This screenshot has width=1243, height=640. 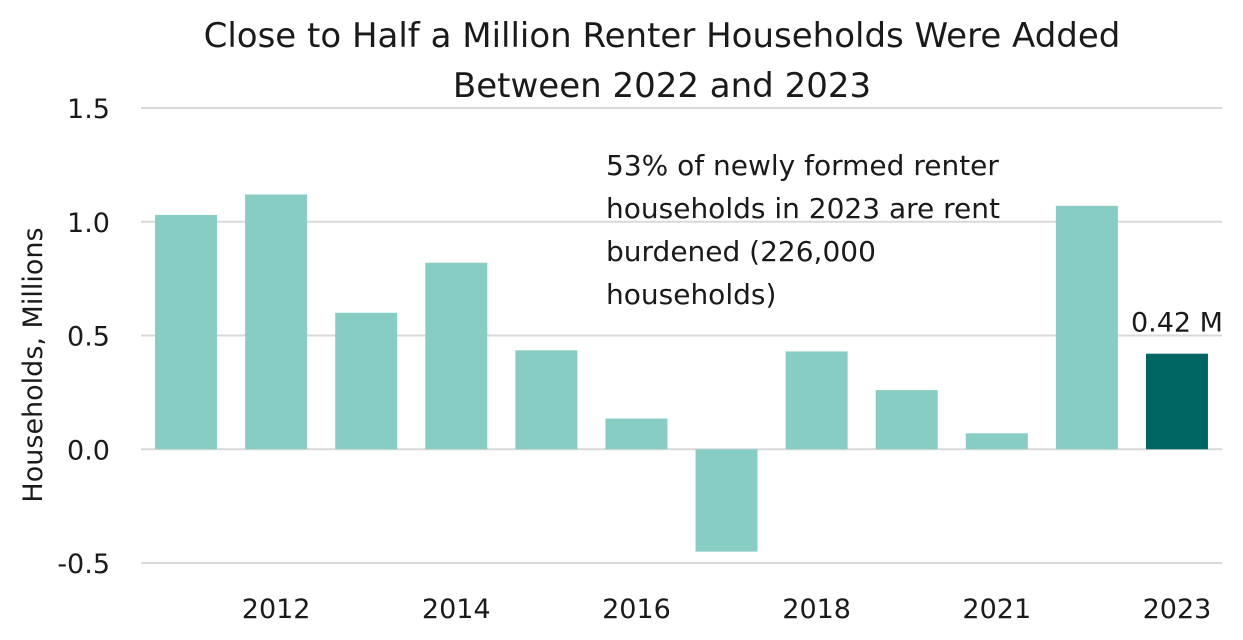 I want to click on x-tick-label: 2012, so click(x=276, y=609).